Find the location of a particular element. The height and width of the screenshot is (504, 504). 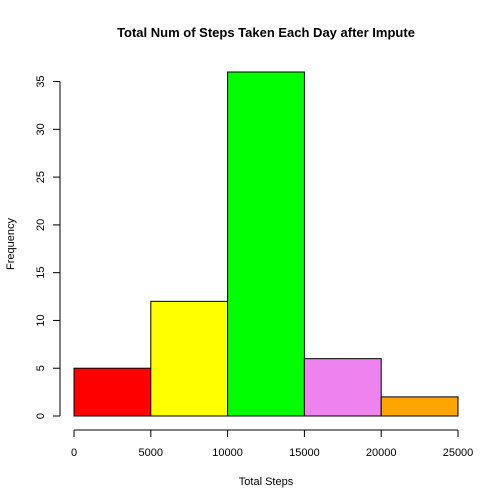

y-tick-label: 20 is located at coordinates (41, 225).